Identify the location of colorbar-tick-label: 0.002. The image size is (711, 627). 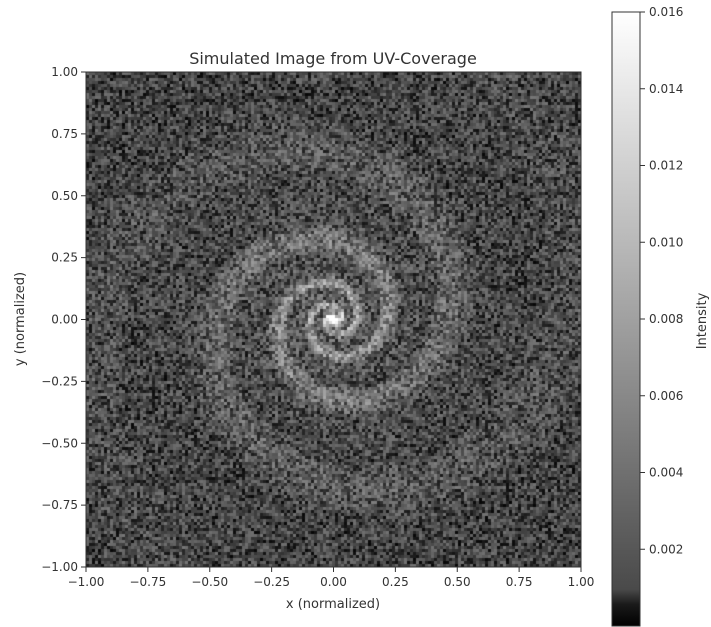
(666, 549).